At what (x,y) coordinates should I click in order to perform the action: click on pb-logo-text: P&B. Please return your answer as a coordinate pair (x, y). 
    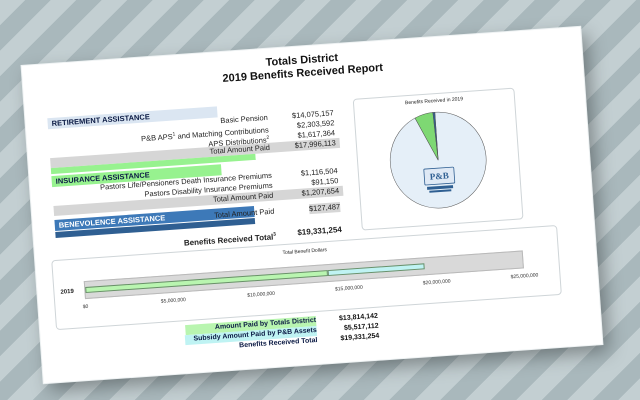
    Looking at the image, I should click on (439, 175).